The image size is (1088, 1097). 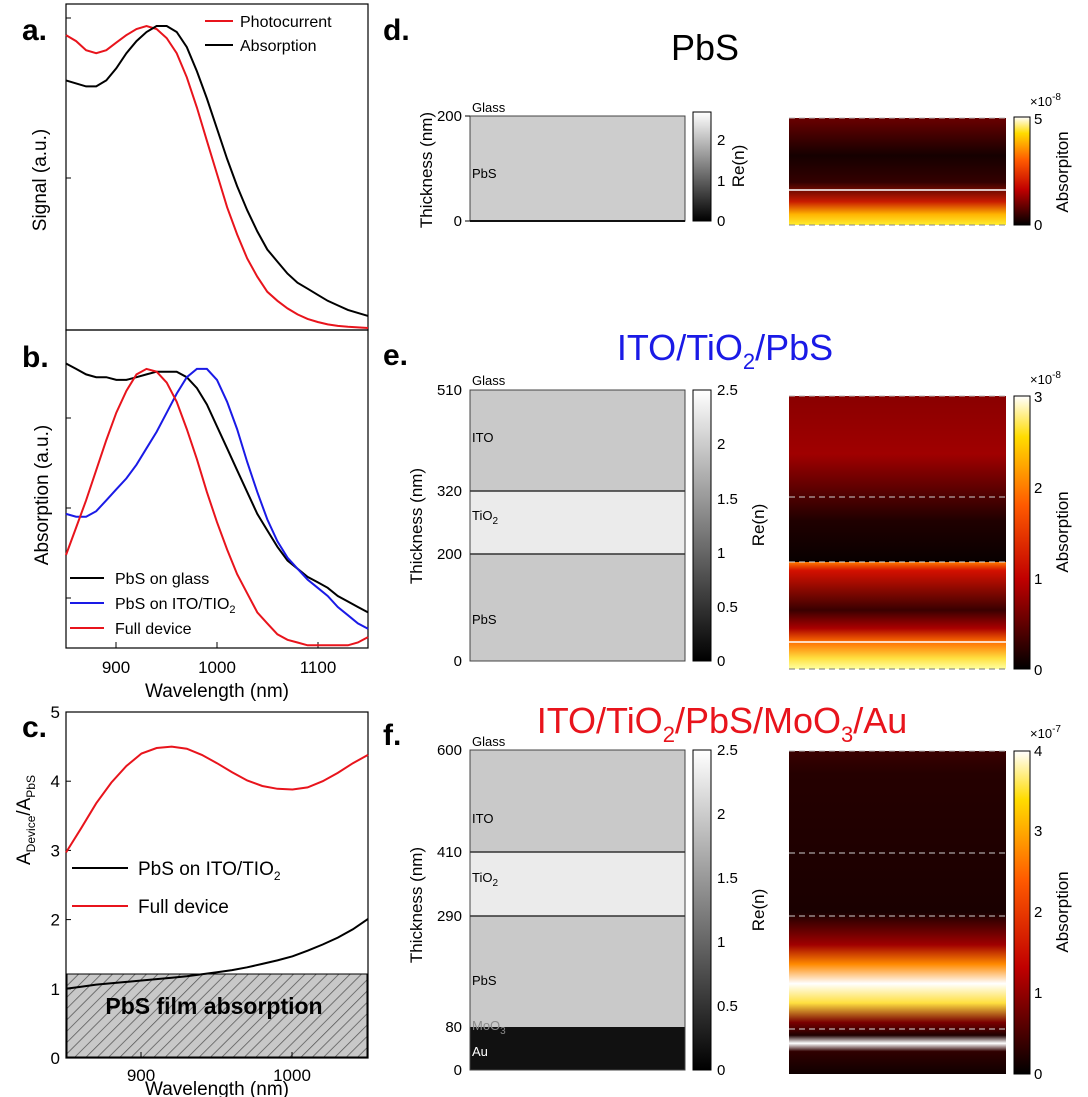 I want to click on abs-tick-d-5: 5, so click(x=1038, y=119).